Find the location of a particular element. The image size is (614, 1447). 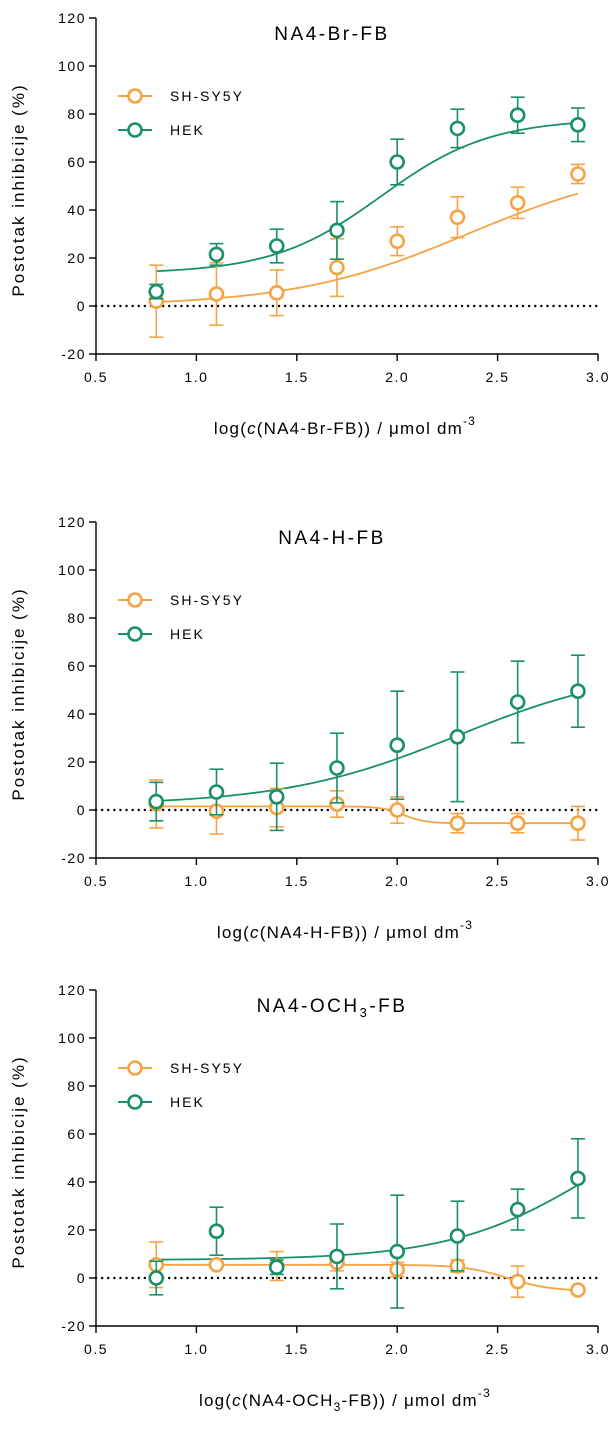

c2.x-tick-label: 1.5 is located at coordinates (297, 881).